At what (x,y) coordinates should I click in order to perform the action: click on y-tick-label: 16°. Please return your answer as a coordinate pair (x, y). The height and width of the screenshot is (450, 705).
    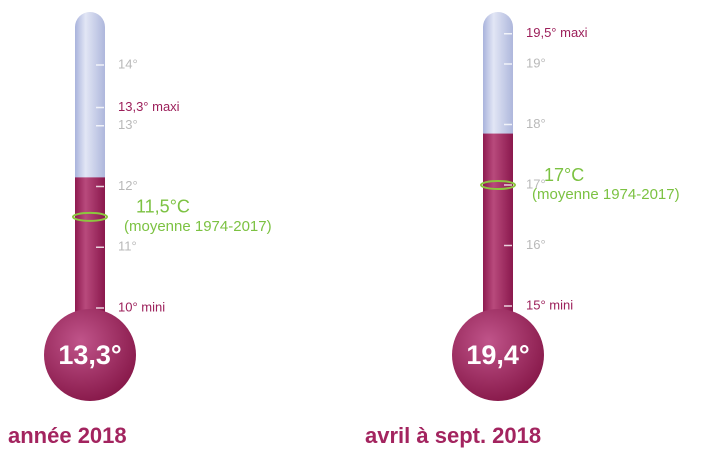
    Looking at the image, I should click on (536, 244).